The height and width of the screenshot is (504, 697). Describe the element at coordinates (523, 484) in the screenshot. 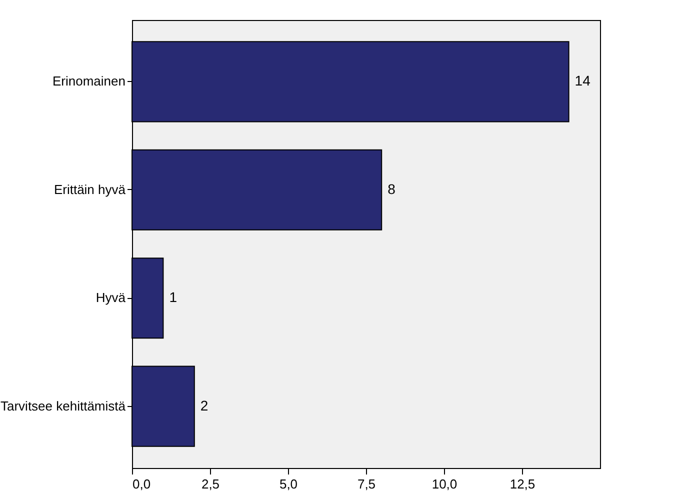

I see `x-tick-label: 12,5` at that location.